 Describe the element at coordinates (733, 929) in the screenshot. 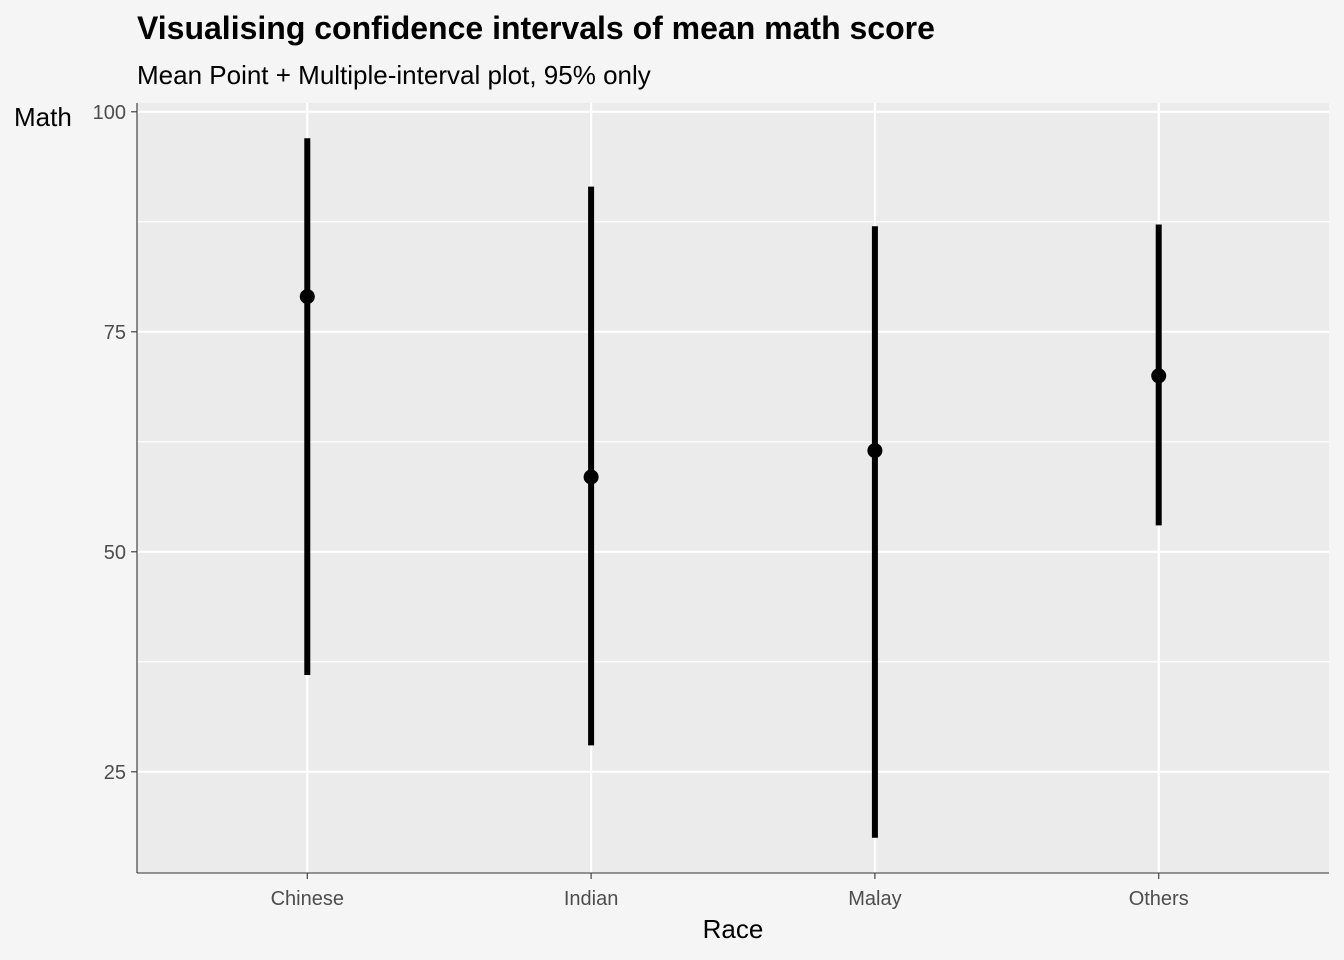

I see `x-axis-label: Race` at that location.